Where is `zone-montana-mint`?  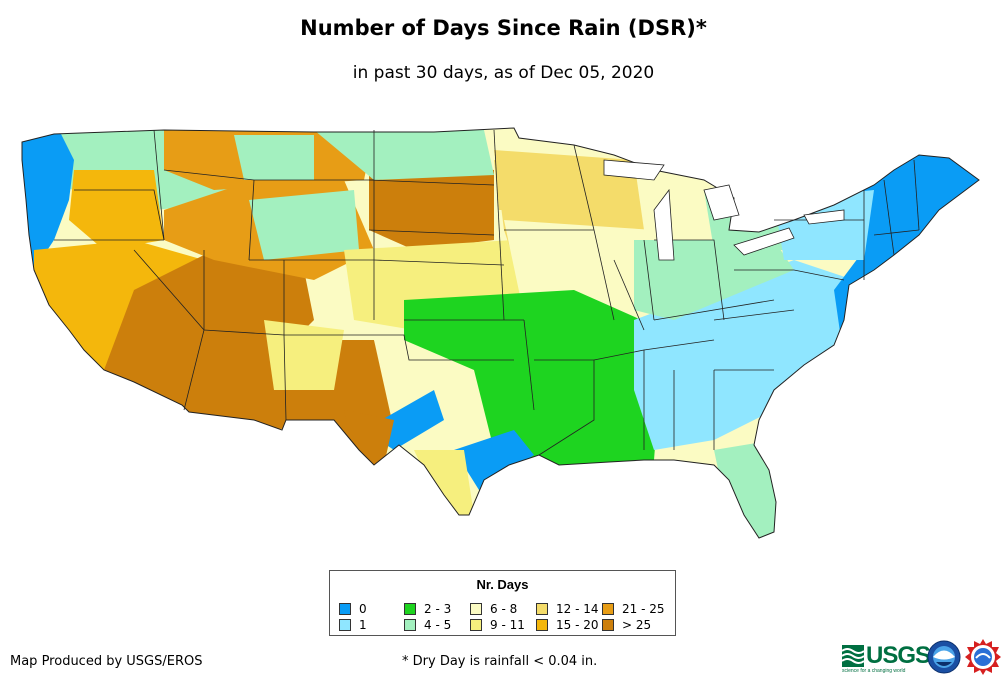
zone-montana-mint is located at coordinates (274, 157).